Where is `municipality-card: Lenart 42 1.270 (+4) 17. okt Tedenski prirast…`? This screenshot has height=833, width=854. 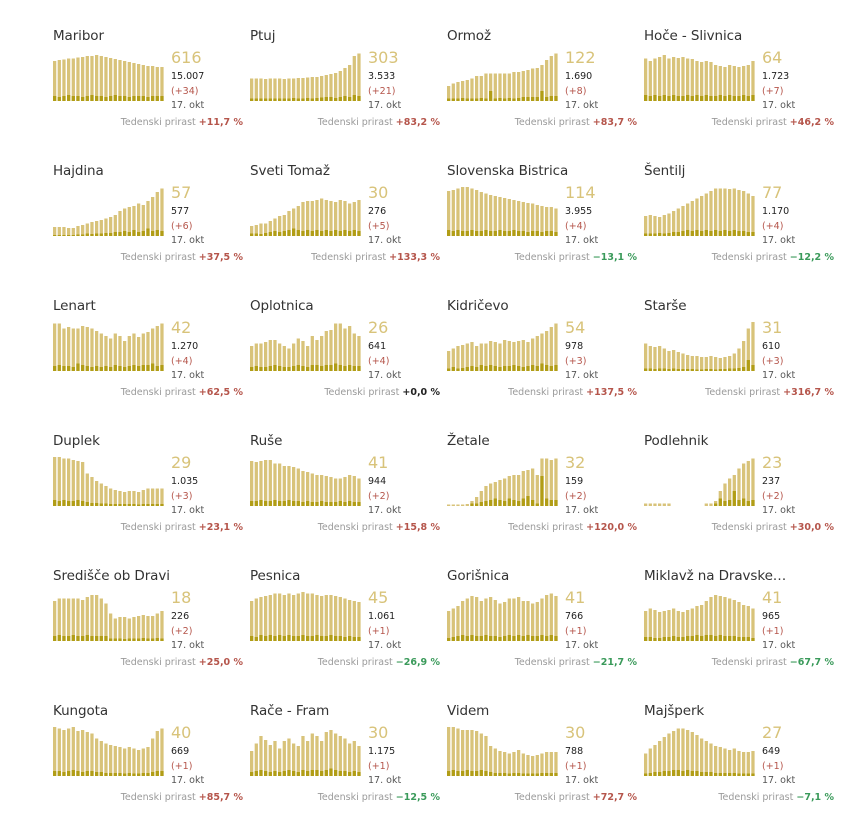 municipality-card: Lenart 42 1.270 (+4) 17. okt Tedenski prirast… is located at coordinates (148, 363).